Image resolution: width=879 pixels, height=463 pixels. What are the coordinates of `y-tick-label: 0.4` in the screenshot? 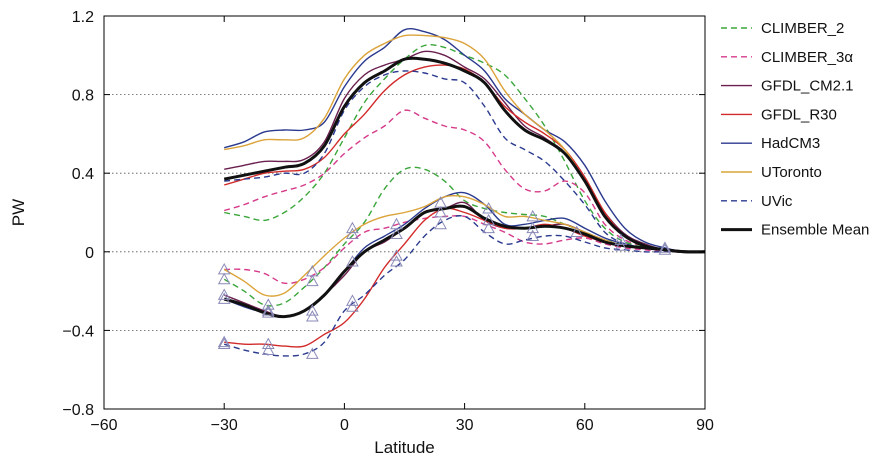 It's located at (83, 174).